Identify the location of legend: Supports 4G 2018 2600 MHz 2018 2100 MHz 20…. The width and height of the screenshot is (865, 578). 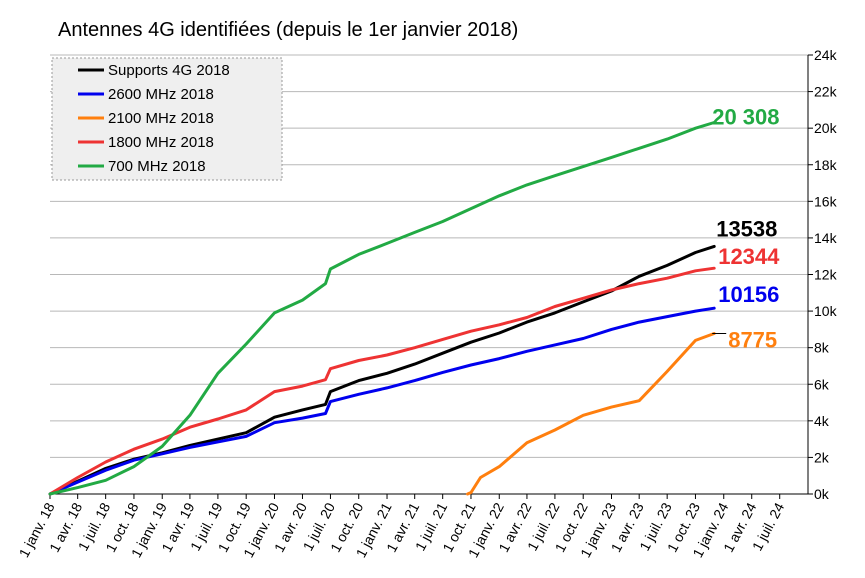
(167, 119).